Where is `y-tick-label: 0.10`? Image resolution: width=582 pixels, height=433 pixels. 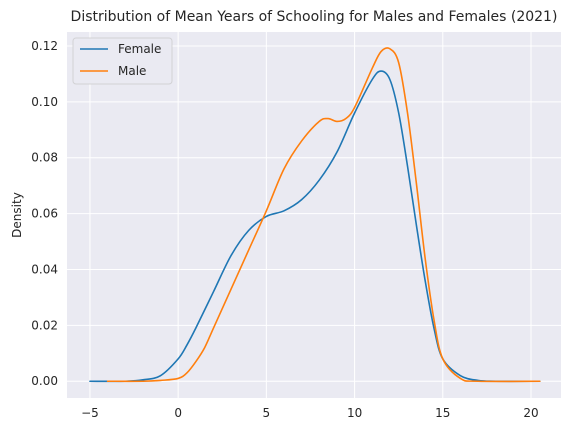
y-tick-label: 0.10 is located at coordinates (44, 102).